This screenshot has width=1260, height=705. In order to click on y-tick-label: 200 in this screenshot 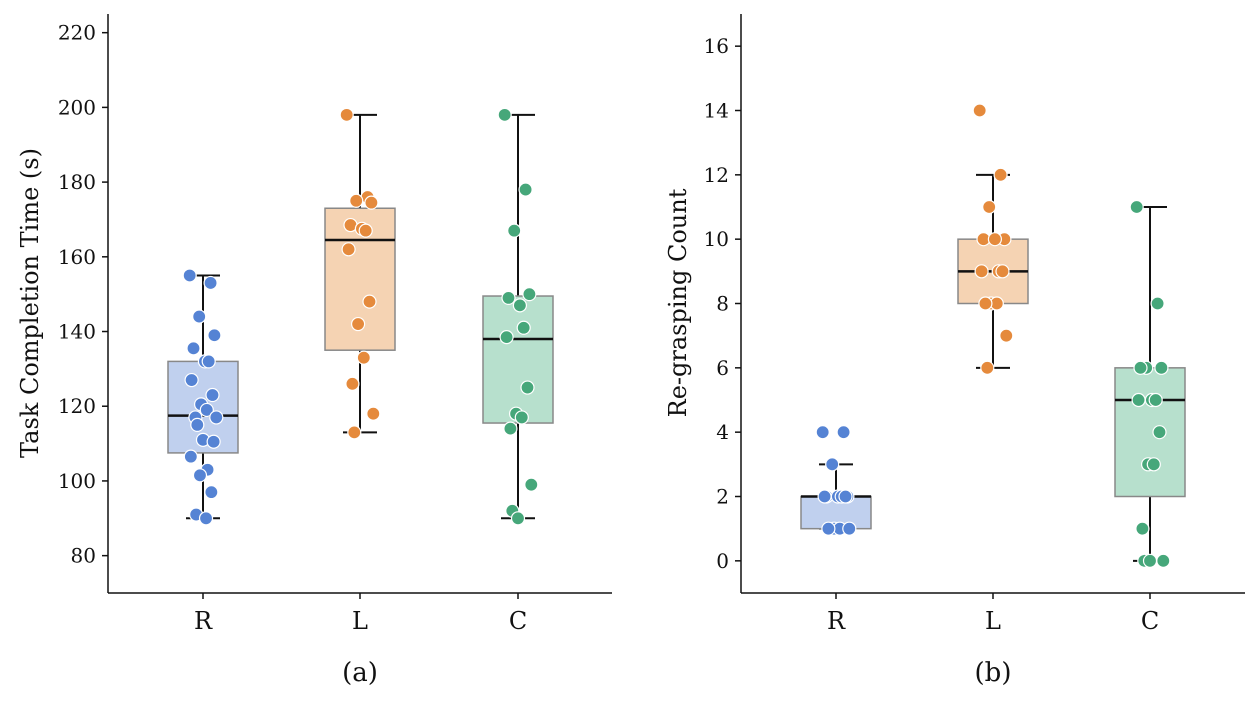, I will do `click(77, 107)`.